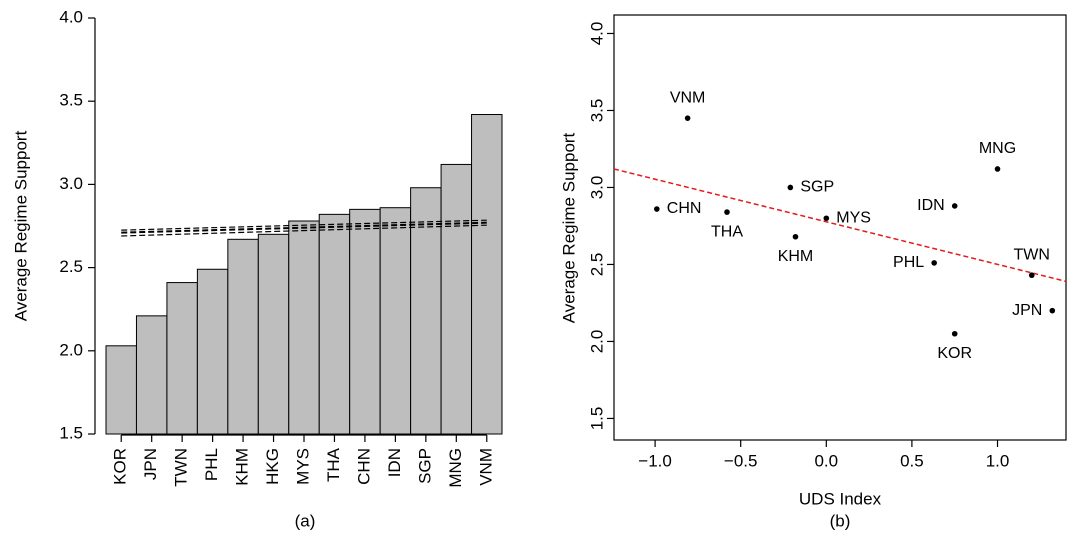  Describe the element at coordinates (997, 148) in the screenshot. I see `point-label: MNG` at that location.